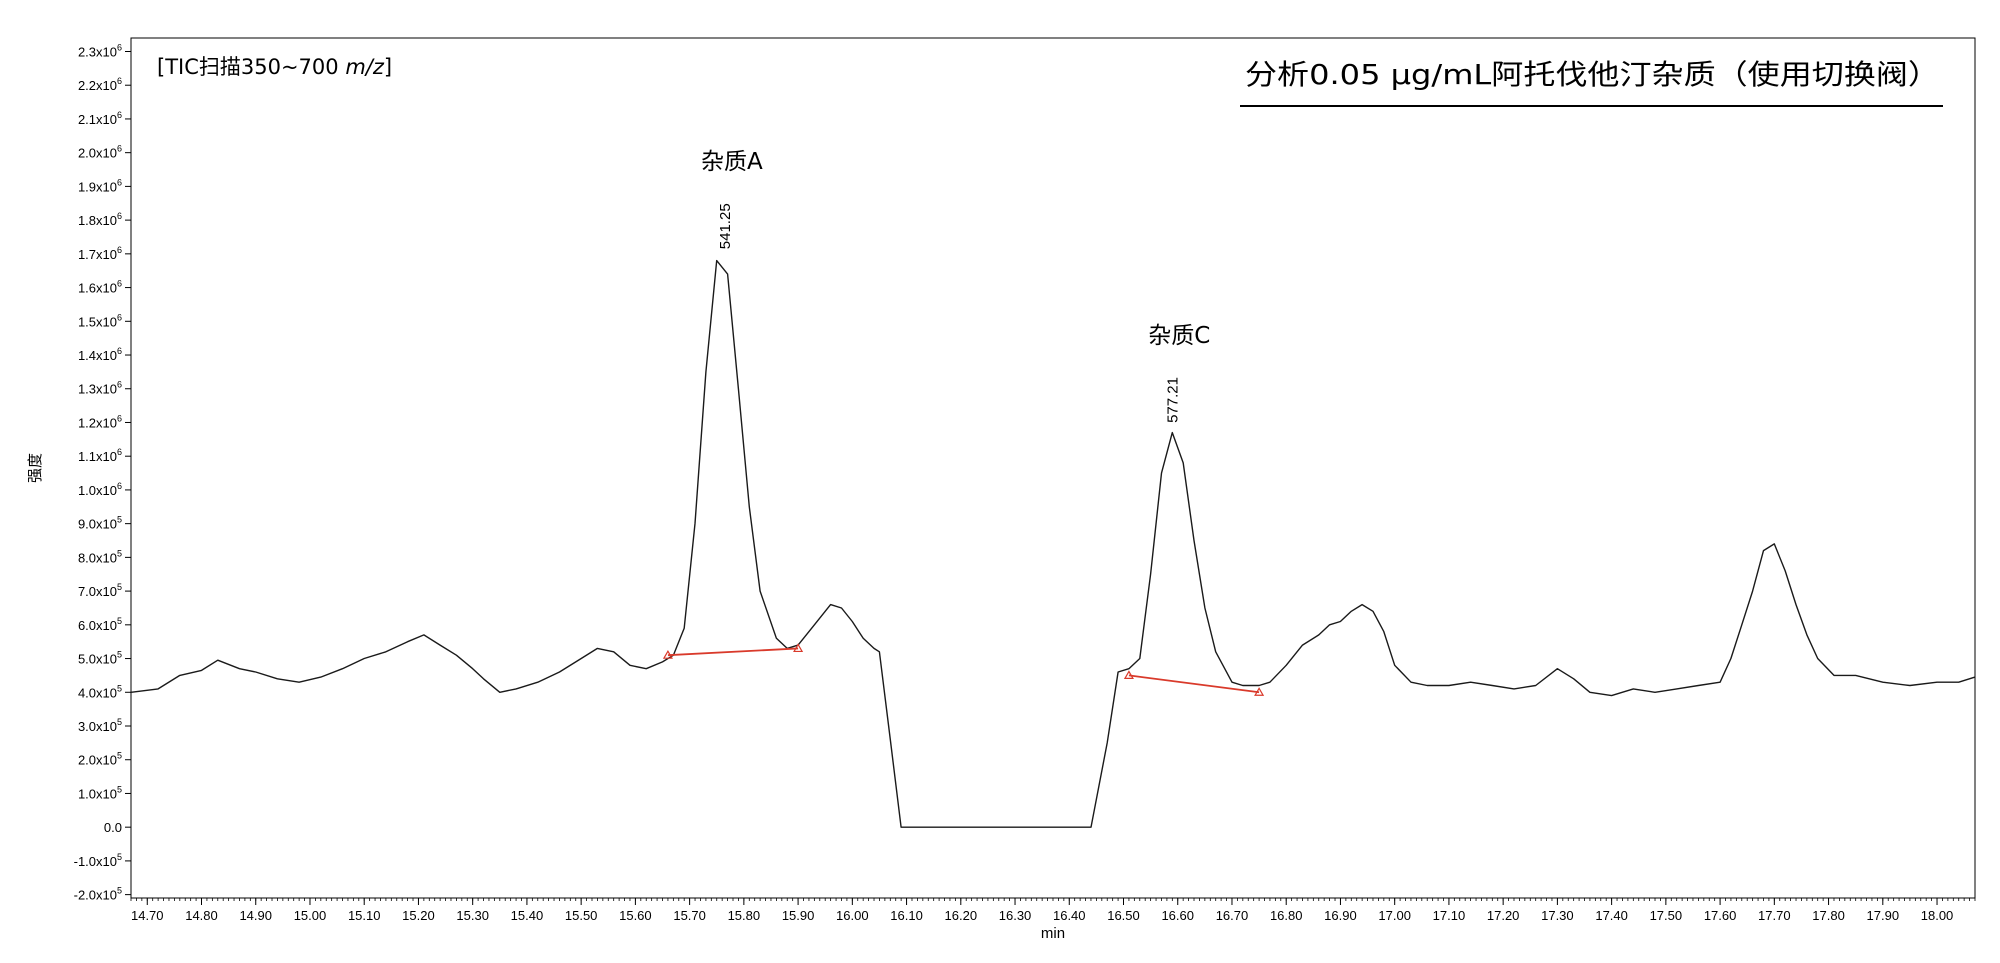  I want to click on y-tick-mantissa: 3.0x10, so click(97, 726).